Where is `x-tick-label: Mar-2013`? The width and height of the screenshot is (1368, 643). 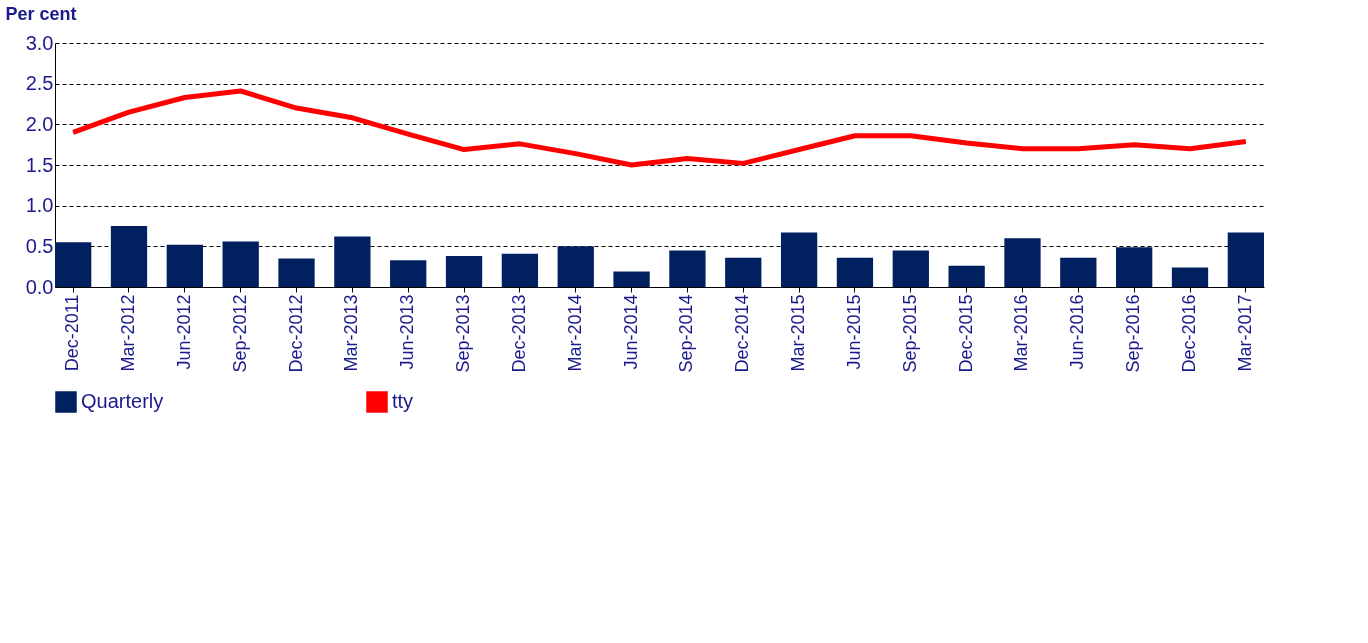
x-tick-label: Mar-2013 is located at coordinates (351, 333).